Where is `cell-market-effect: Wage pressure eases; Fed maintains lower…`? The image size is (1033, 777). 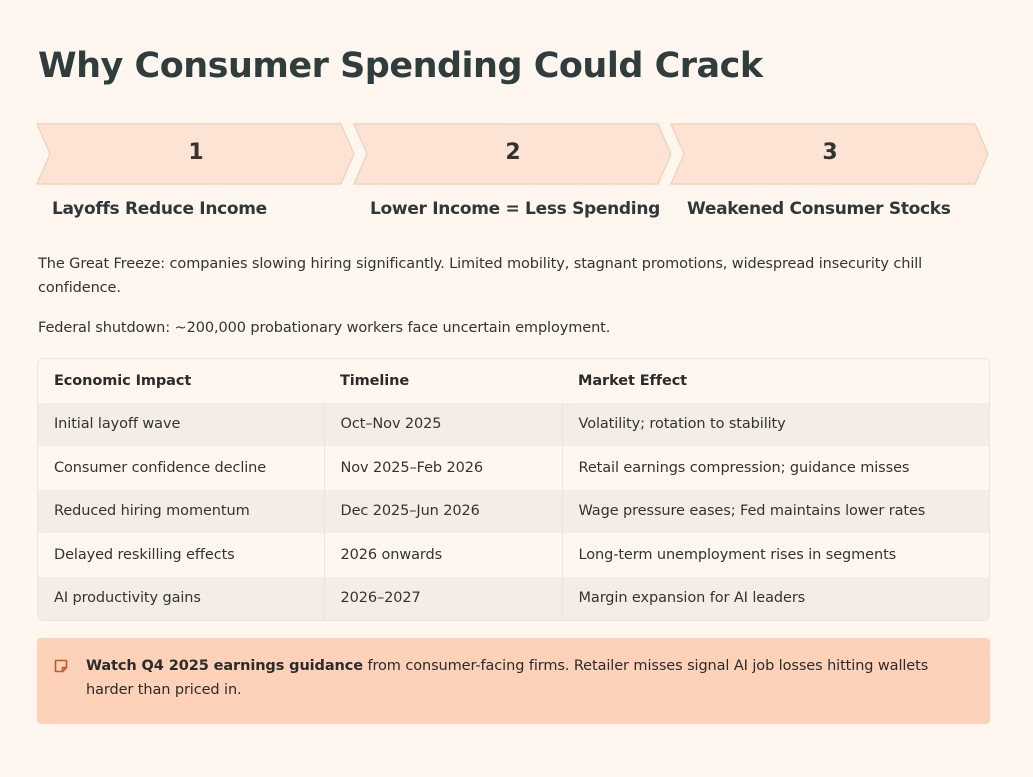
cell-market-effect: Wage pressure eases; Fed maintains lower… is located at coordinates (775, 511).